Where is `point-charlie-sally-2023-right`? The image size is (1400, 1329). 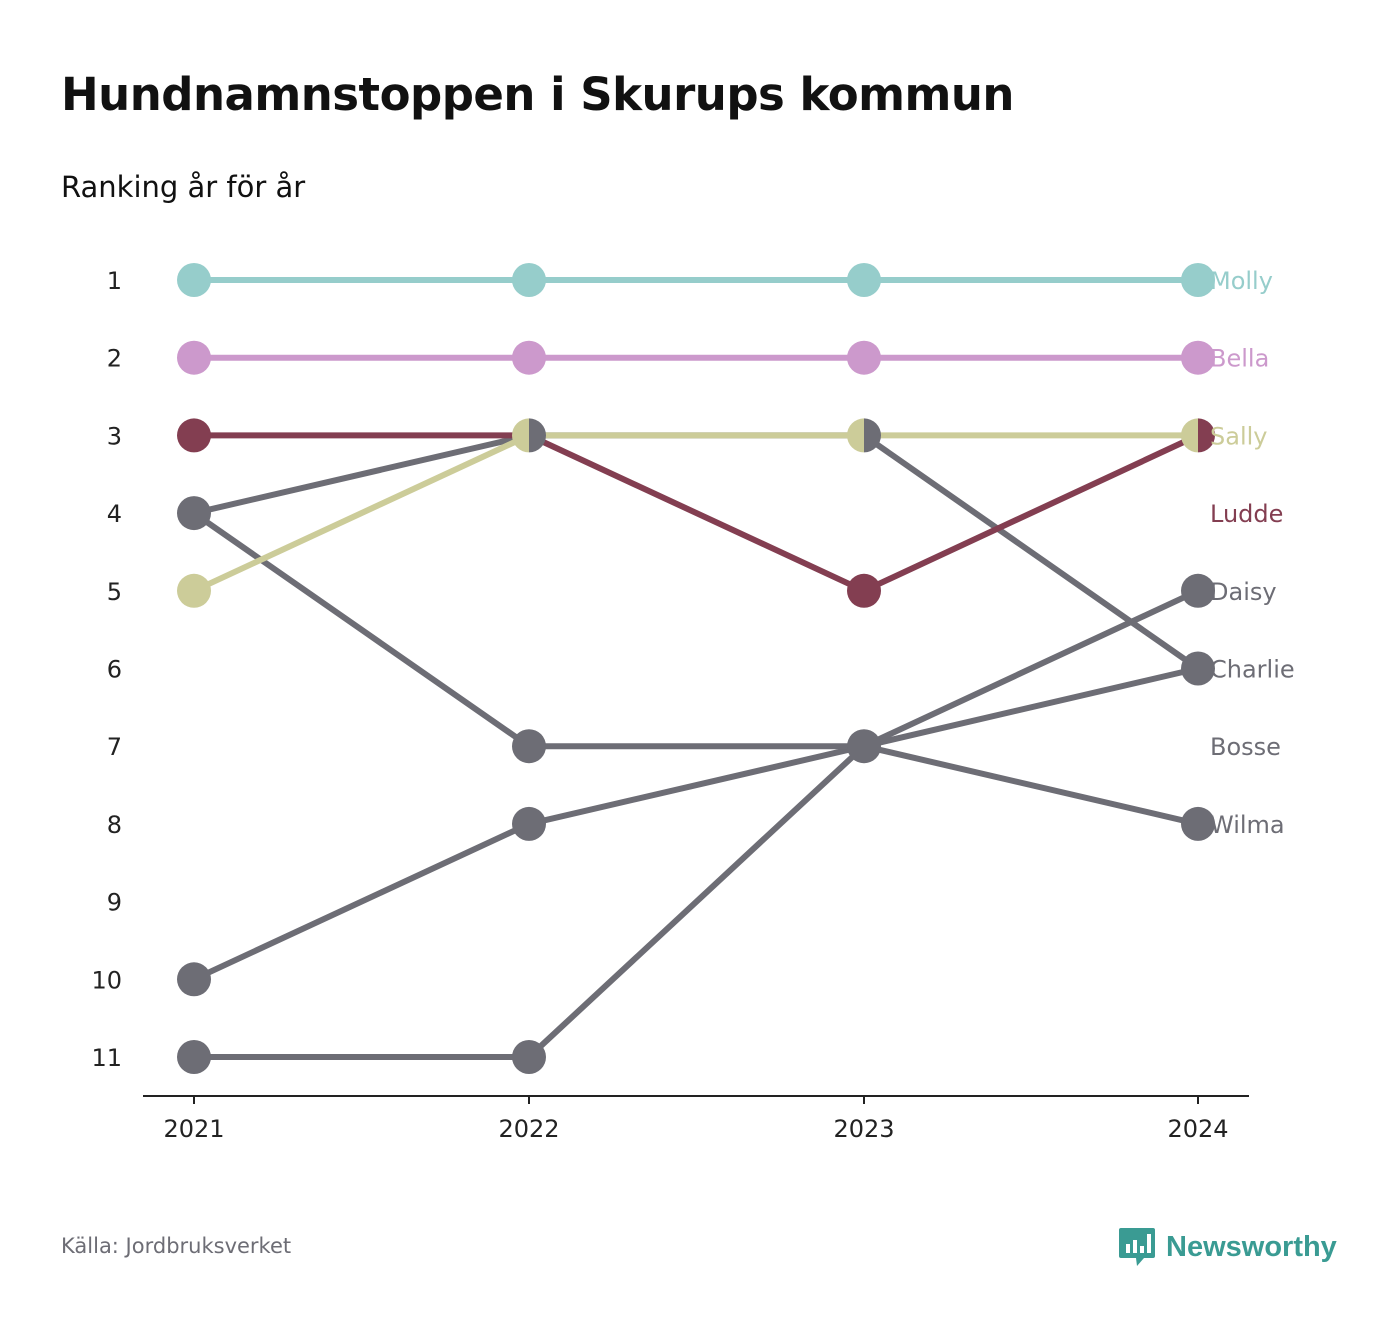 point-charlie-sally-2023-right is located at coordinates (872, 435).